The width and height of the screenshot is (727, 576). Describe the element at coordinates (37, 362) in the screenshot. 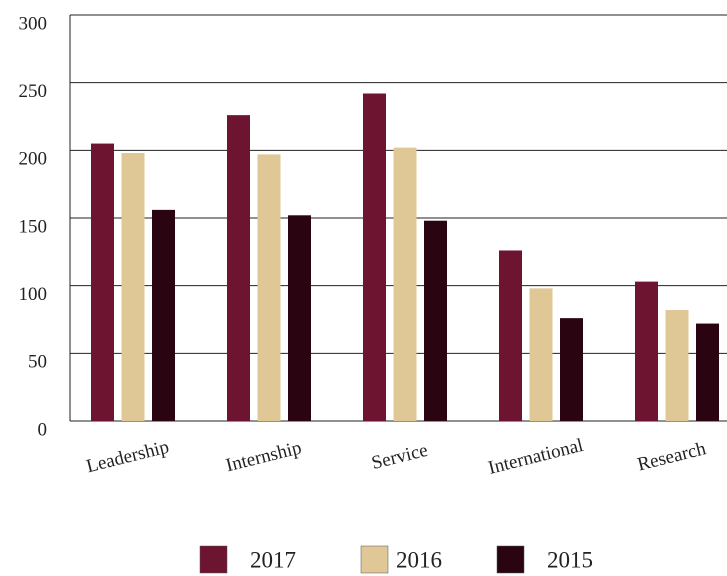

I see `y-tick-label: 50` at that location.